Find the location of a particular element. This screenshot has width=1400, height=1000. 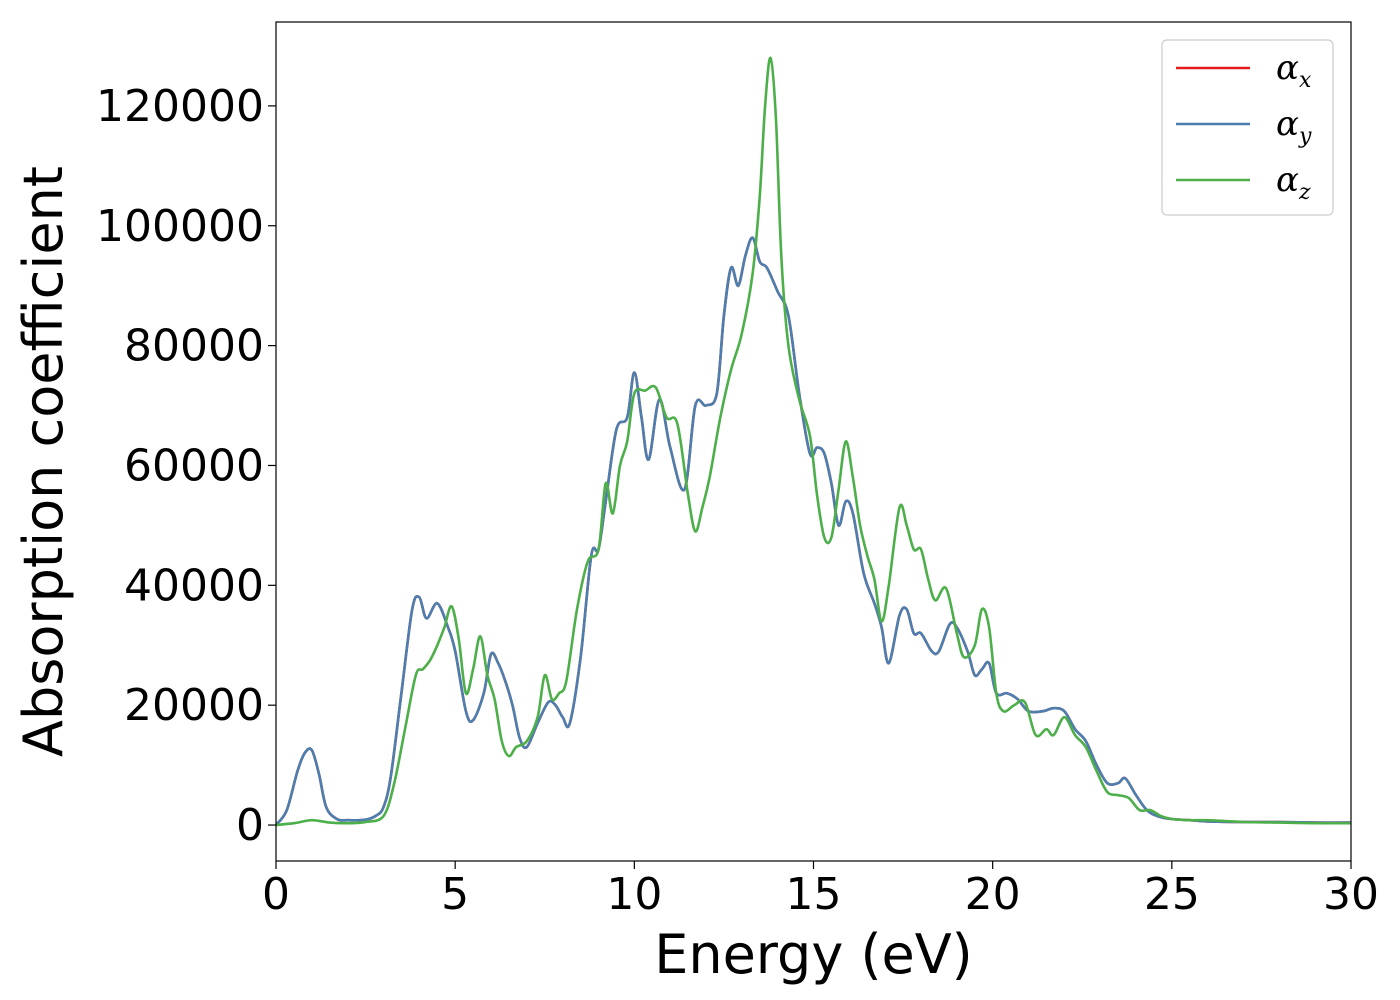

y-tick-label: 120000 is located at coordinates (180, 106).